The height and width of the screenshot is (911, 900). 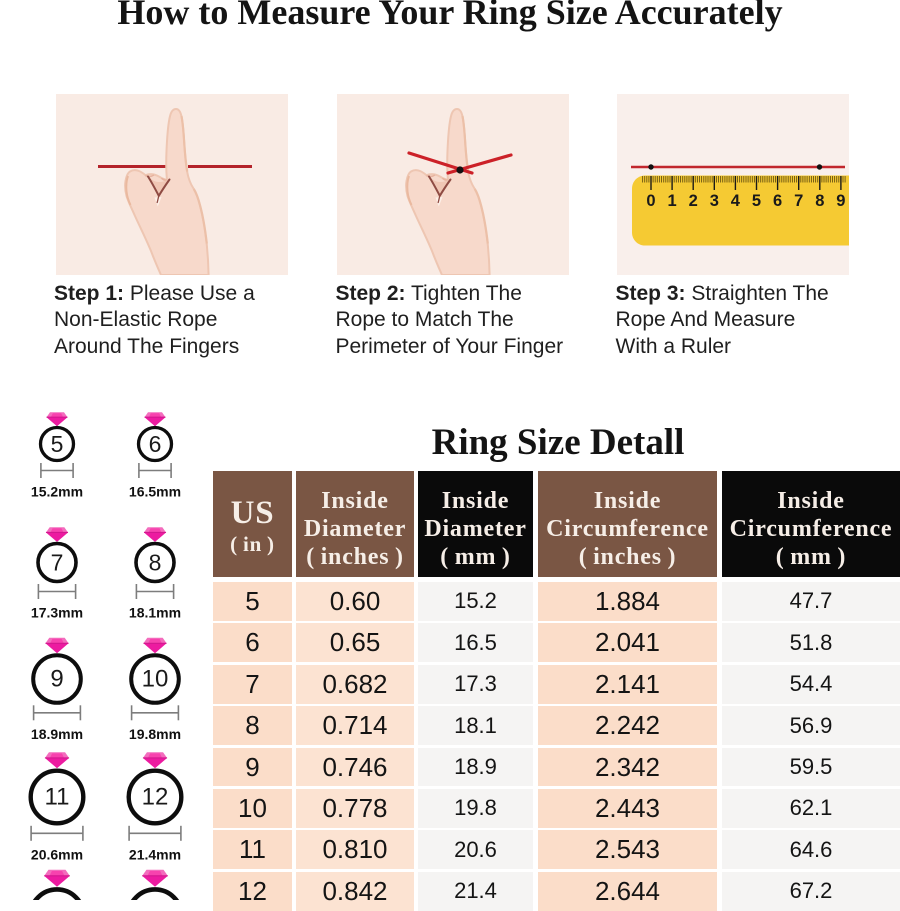 What do you see at coordinates (736, 201) in the screenshot?
I see `svg-text: 4` at bounding box center [736, 201].